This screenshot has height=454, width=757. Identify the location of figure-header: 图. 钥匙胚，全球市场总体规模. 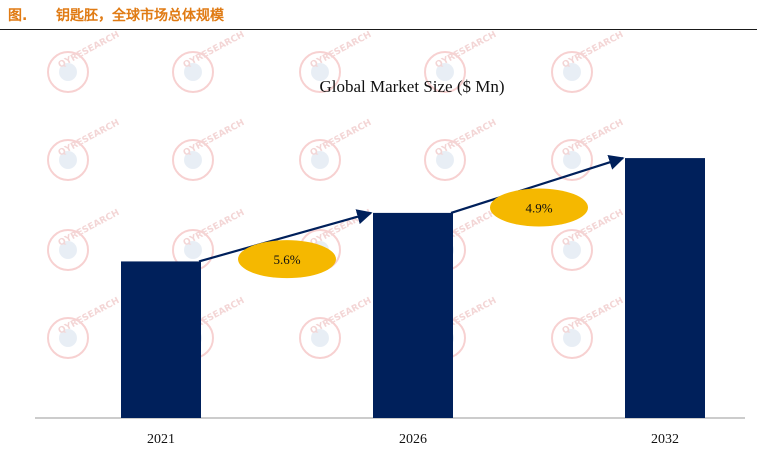
(378, 15).